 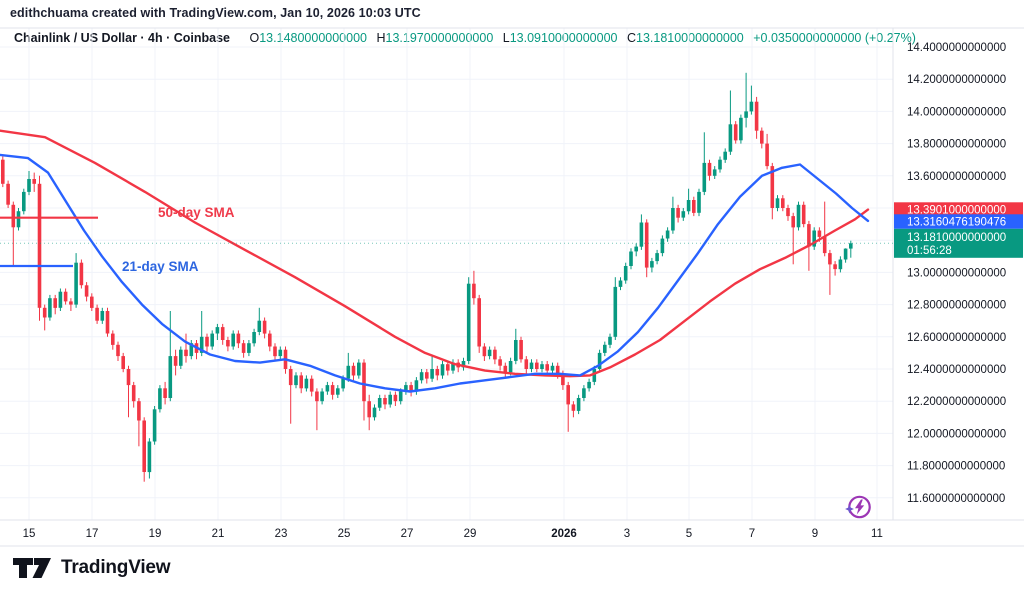 What do you see at coordinates (281, 534) in the screenshot?
I see `svg-text: 23` at bounding box center [281, 534].